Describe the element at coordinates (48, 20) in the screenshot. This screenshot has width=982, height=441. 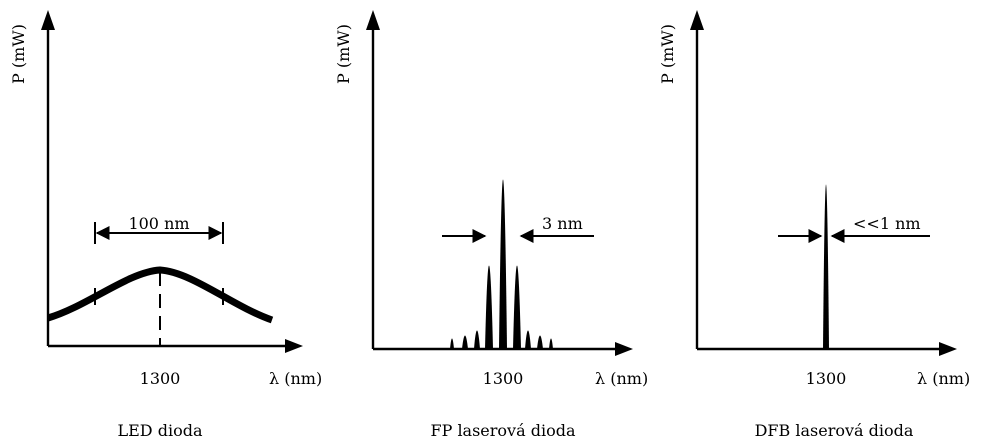
I see `led-y-axis-arrowhead` at that location.